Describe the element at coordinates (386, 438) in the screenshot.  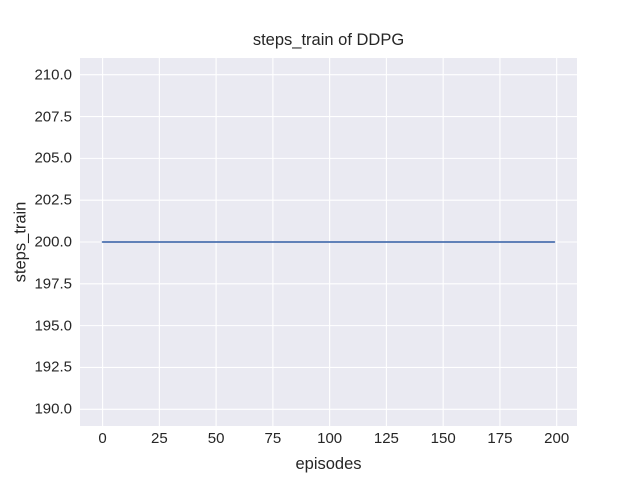
I see `x-tick-label: 125` at that location.